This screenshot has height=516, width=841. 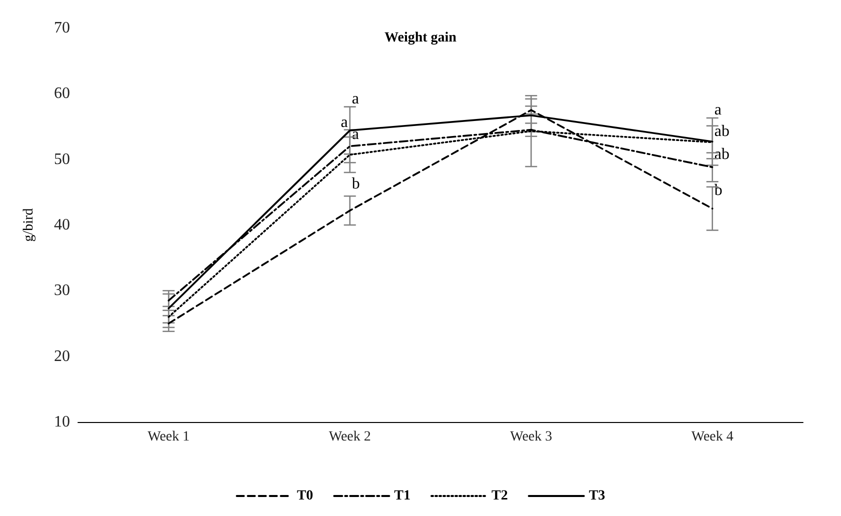 I want to click on x-tick-label: Week 2, so click(x=349, y=437).